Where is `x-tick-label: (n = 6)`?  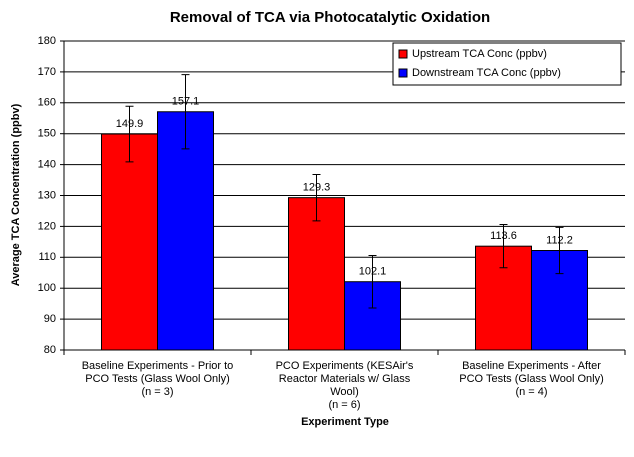 x-tick-label: (n = 6) is located at coordinates (344, 405).